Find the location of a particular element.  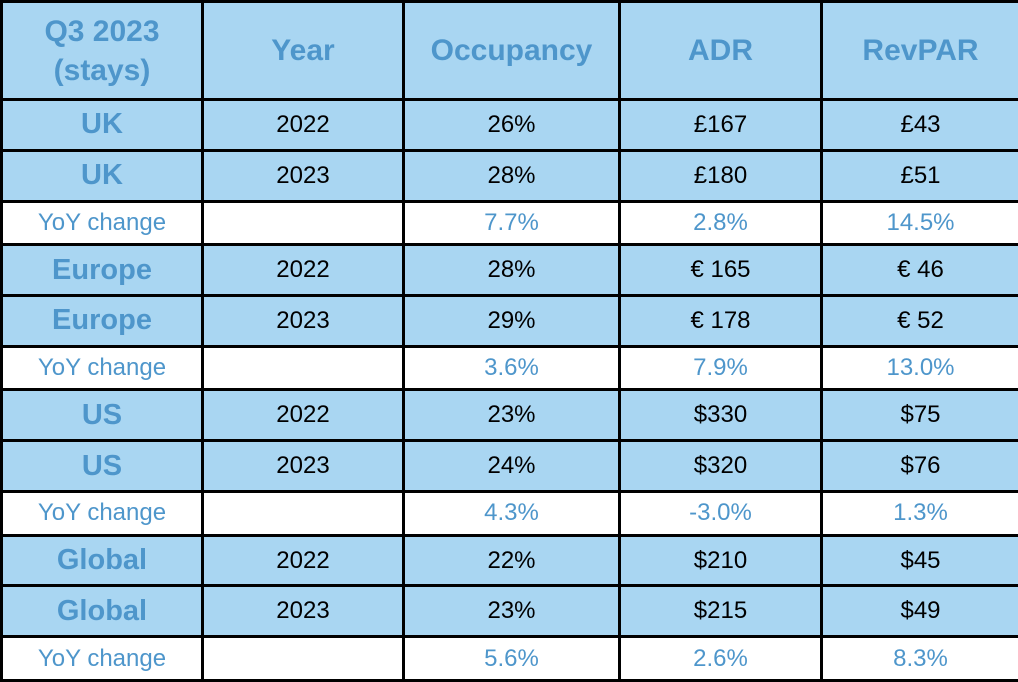

cell-occupancy: 26% is located at coordinates (511, 125).